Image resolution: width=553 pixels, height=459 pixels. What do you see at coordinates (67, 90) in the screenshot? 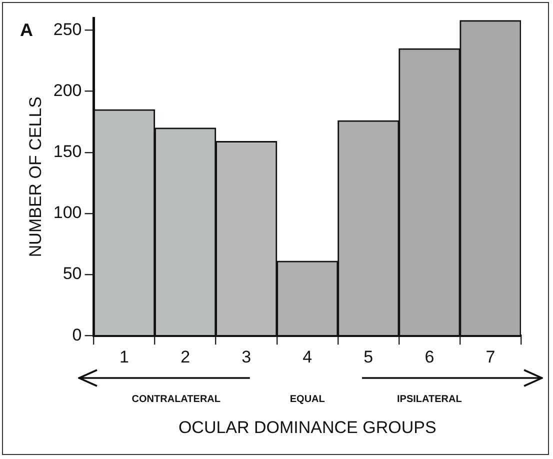
I see `y-tick-label: 200` at bounding box center [67, 90].